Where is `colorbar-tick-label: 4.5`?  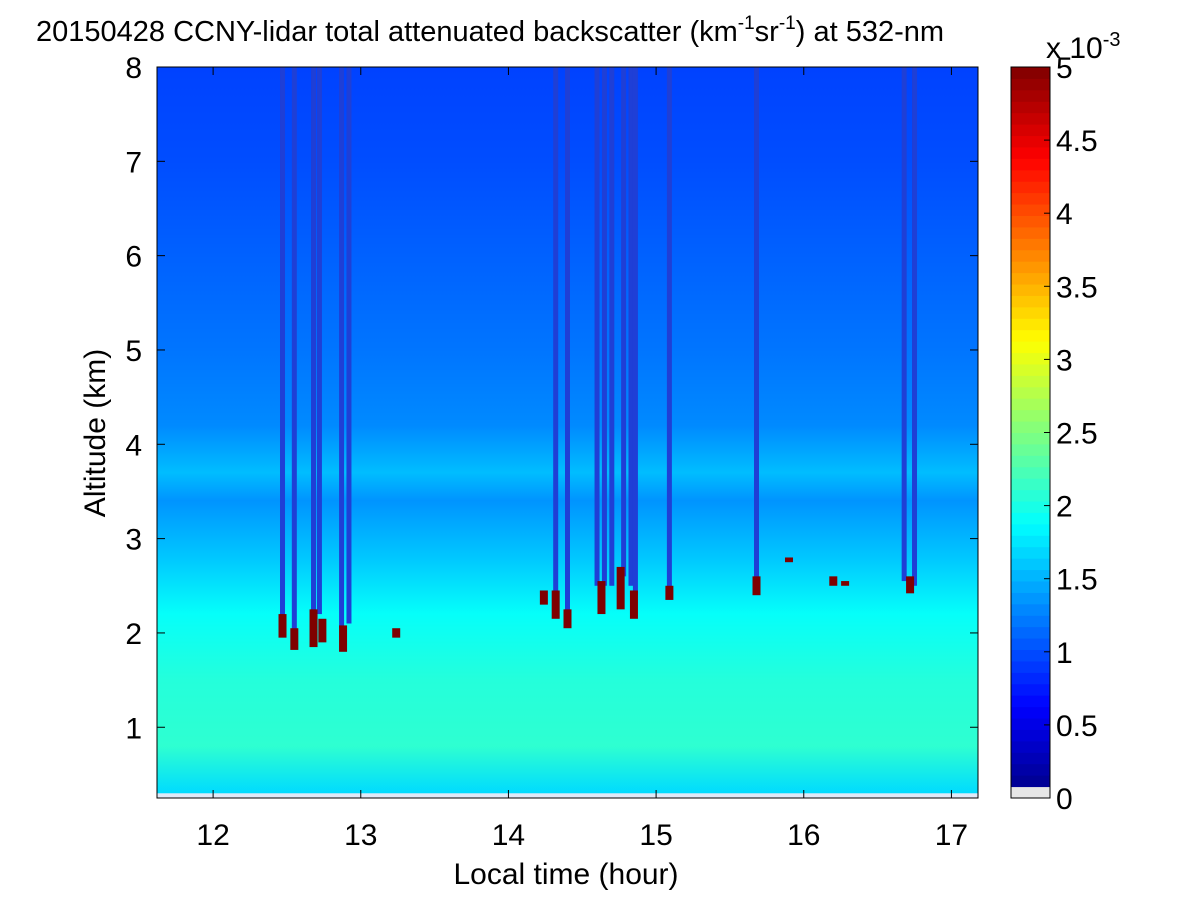 colorbar-tick-label: 4.5 is located at coordinates (1077, 141).